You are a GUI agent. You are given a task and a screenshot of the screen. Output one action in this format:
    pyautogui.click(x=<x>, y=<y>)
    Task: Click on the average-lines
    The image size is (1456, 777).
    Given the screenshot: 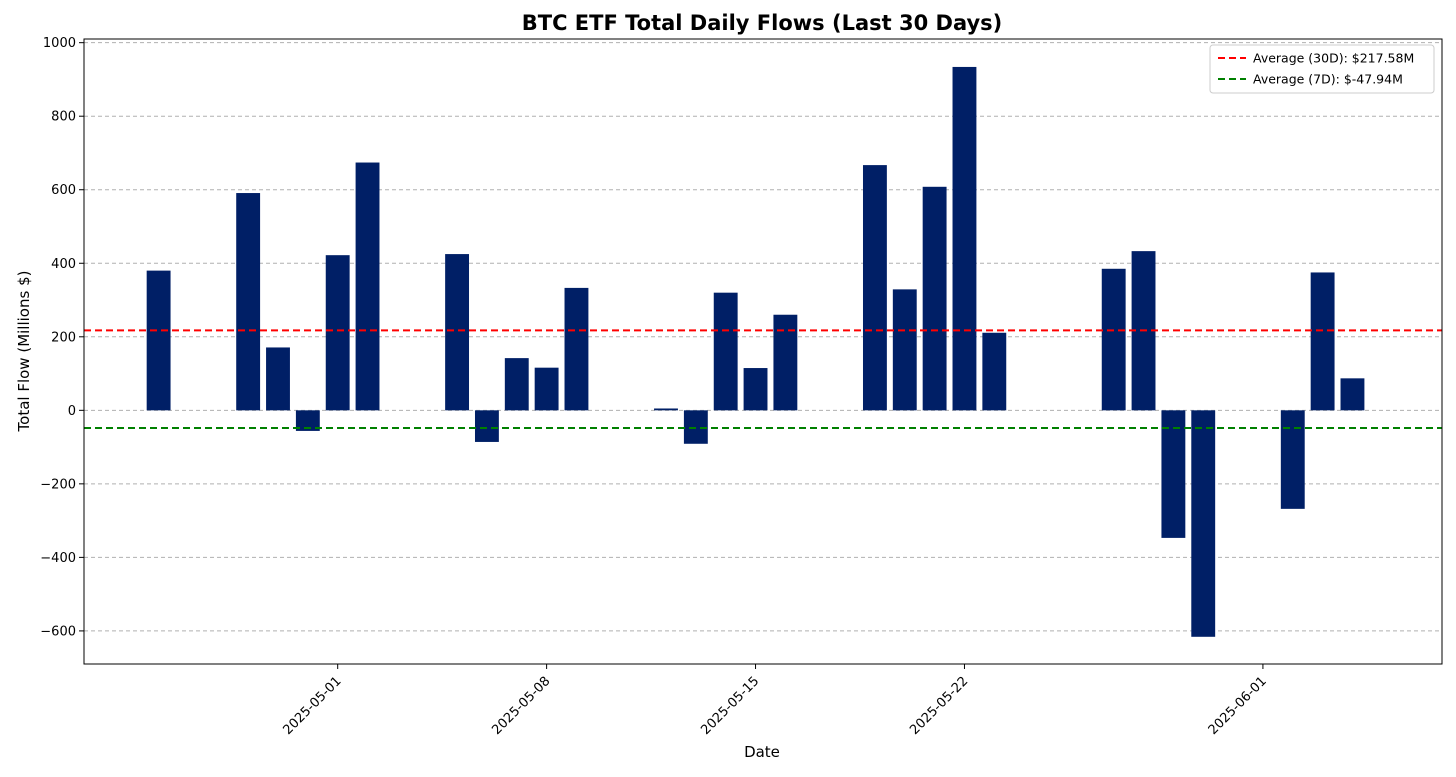 What is the action you would take?
    pyautogui.click(x=763, y=379)
    